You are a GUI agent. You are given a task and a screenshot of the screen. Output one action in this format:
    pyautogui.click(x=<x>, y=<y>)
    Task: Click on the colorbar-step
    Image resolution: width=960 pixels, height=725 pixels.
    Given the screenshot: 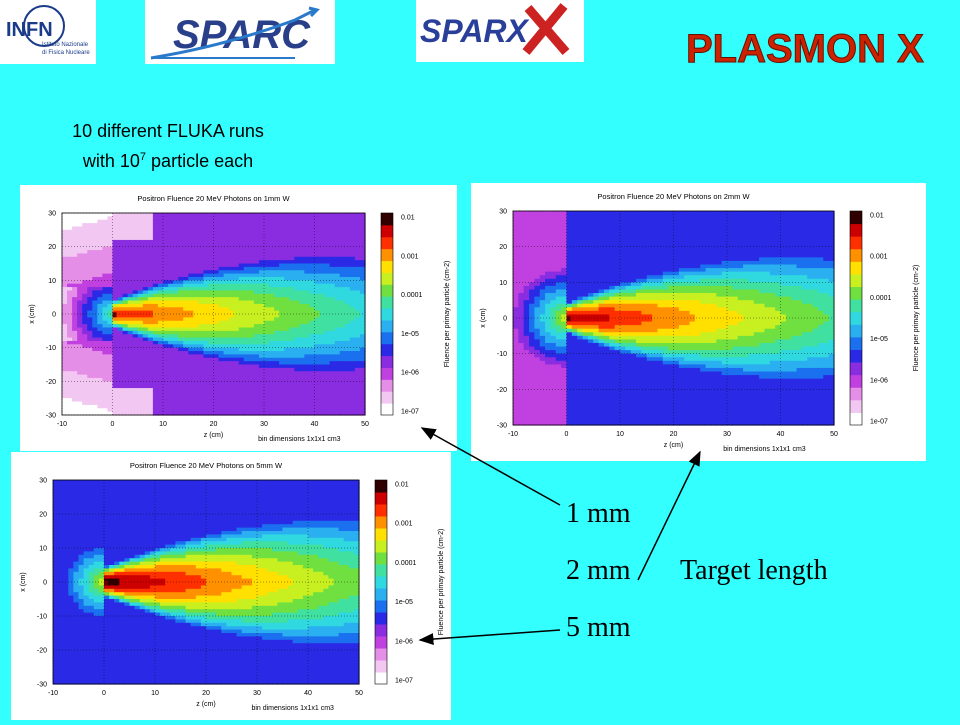 What is the action you would take?
    pyautogui.click(x=387, y=243)
    